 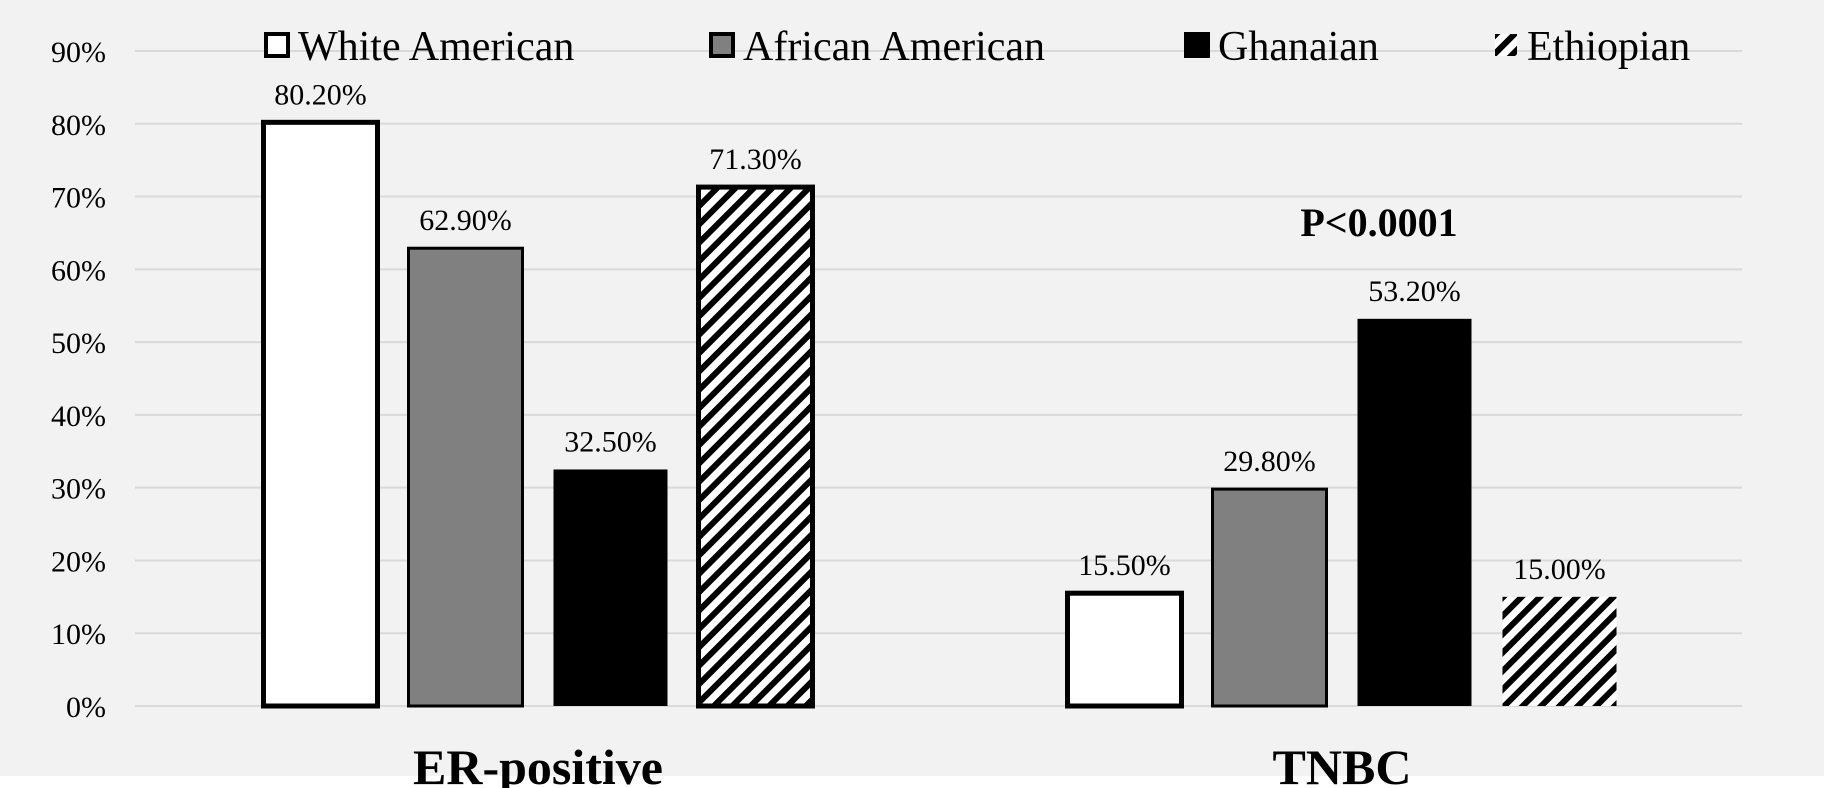 What do you see at coordinates (465, 220) in the screenshot?
I see `data-label: 62.90%` at bounding box center [465, 220].